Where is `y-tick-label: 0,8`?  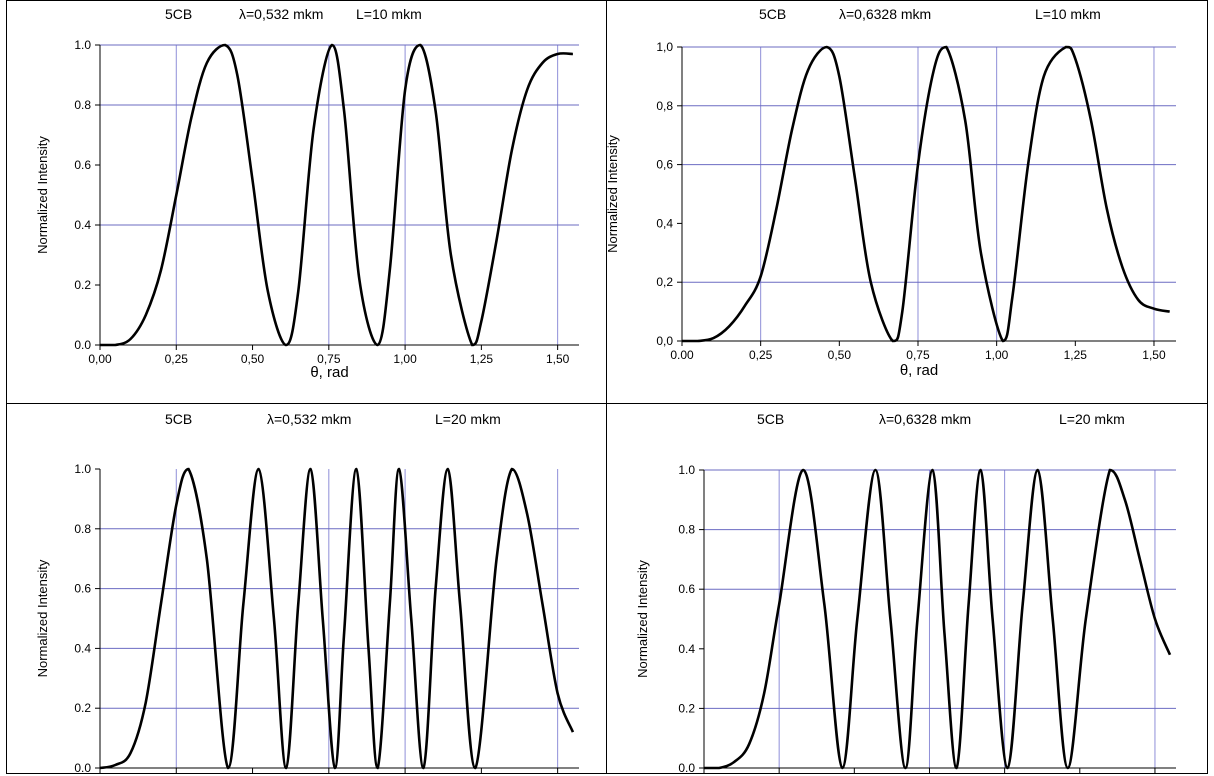 y-tick-label: 0,8 is located at coordinates (664, 106).